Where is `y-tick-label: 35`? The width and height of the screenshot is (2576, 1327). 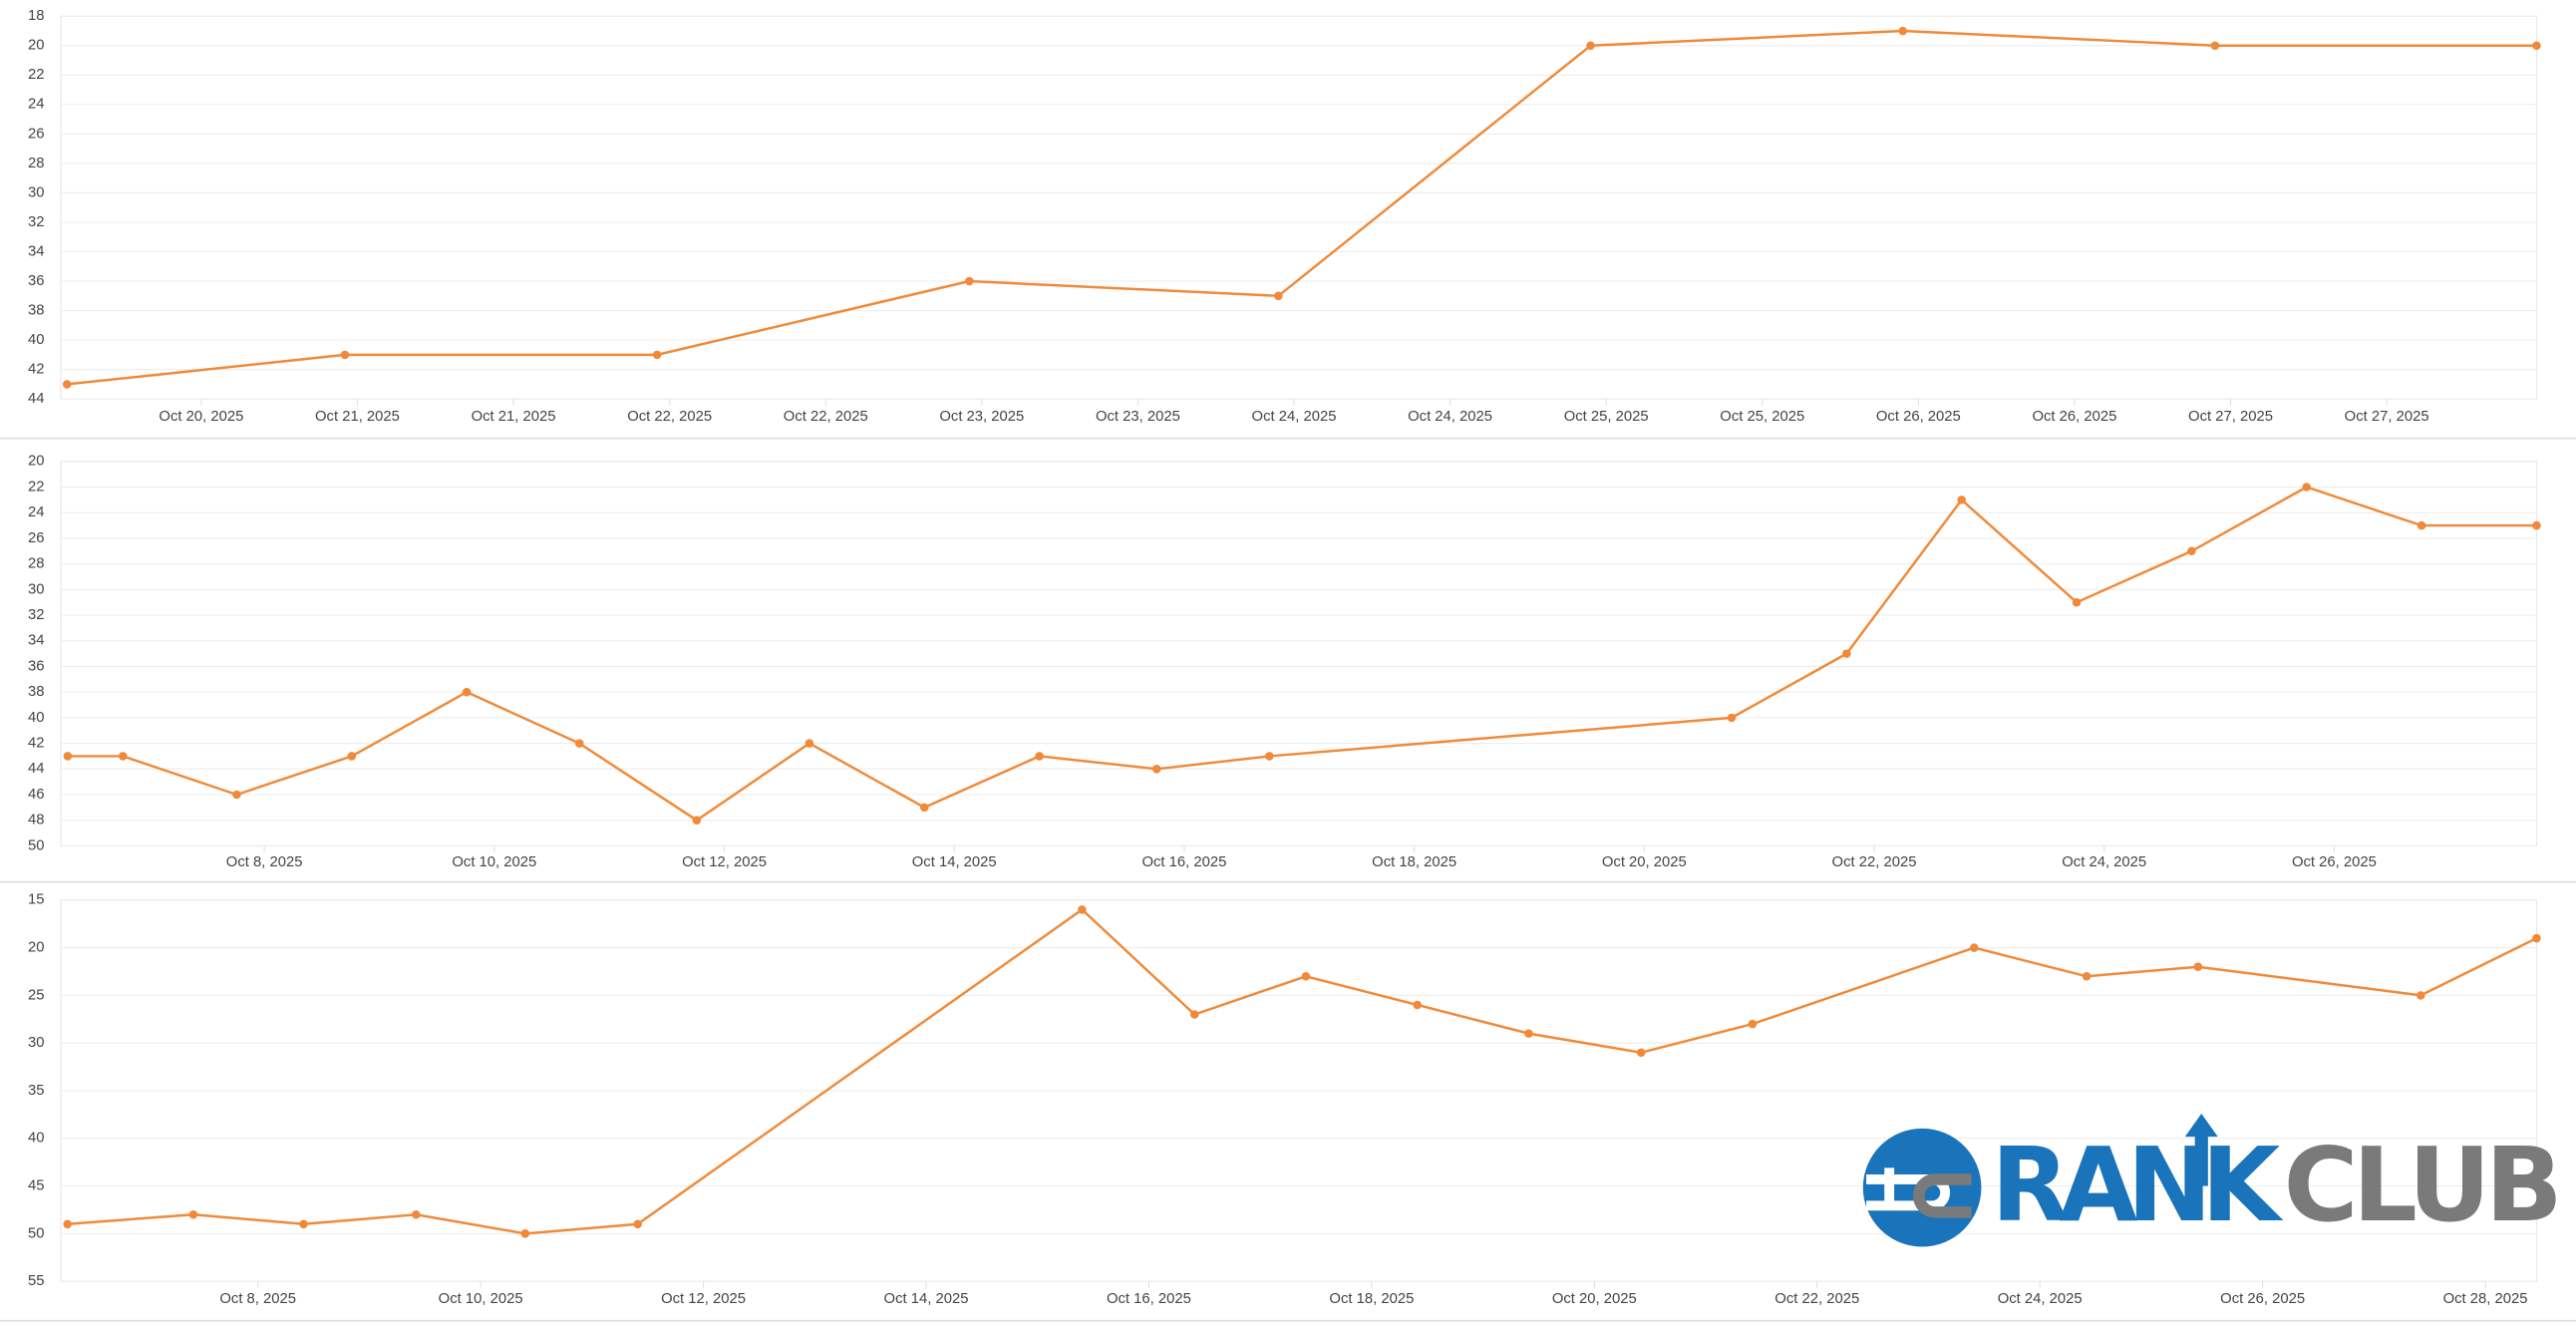 y-tick-label: 35 is located at coordinates (36, 1091).